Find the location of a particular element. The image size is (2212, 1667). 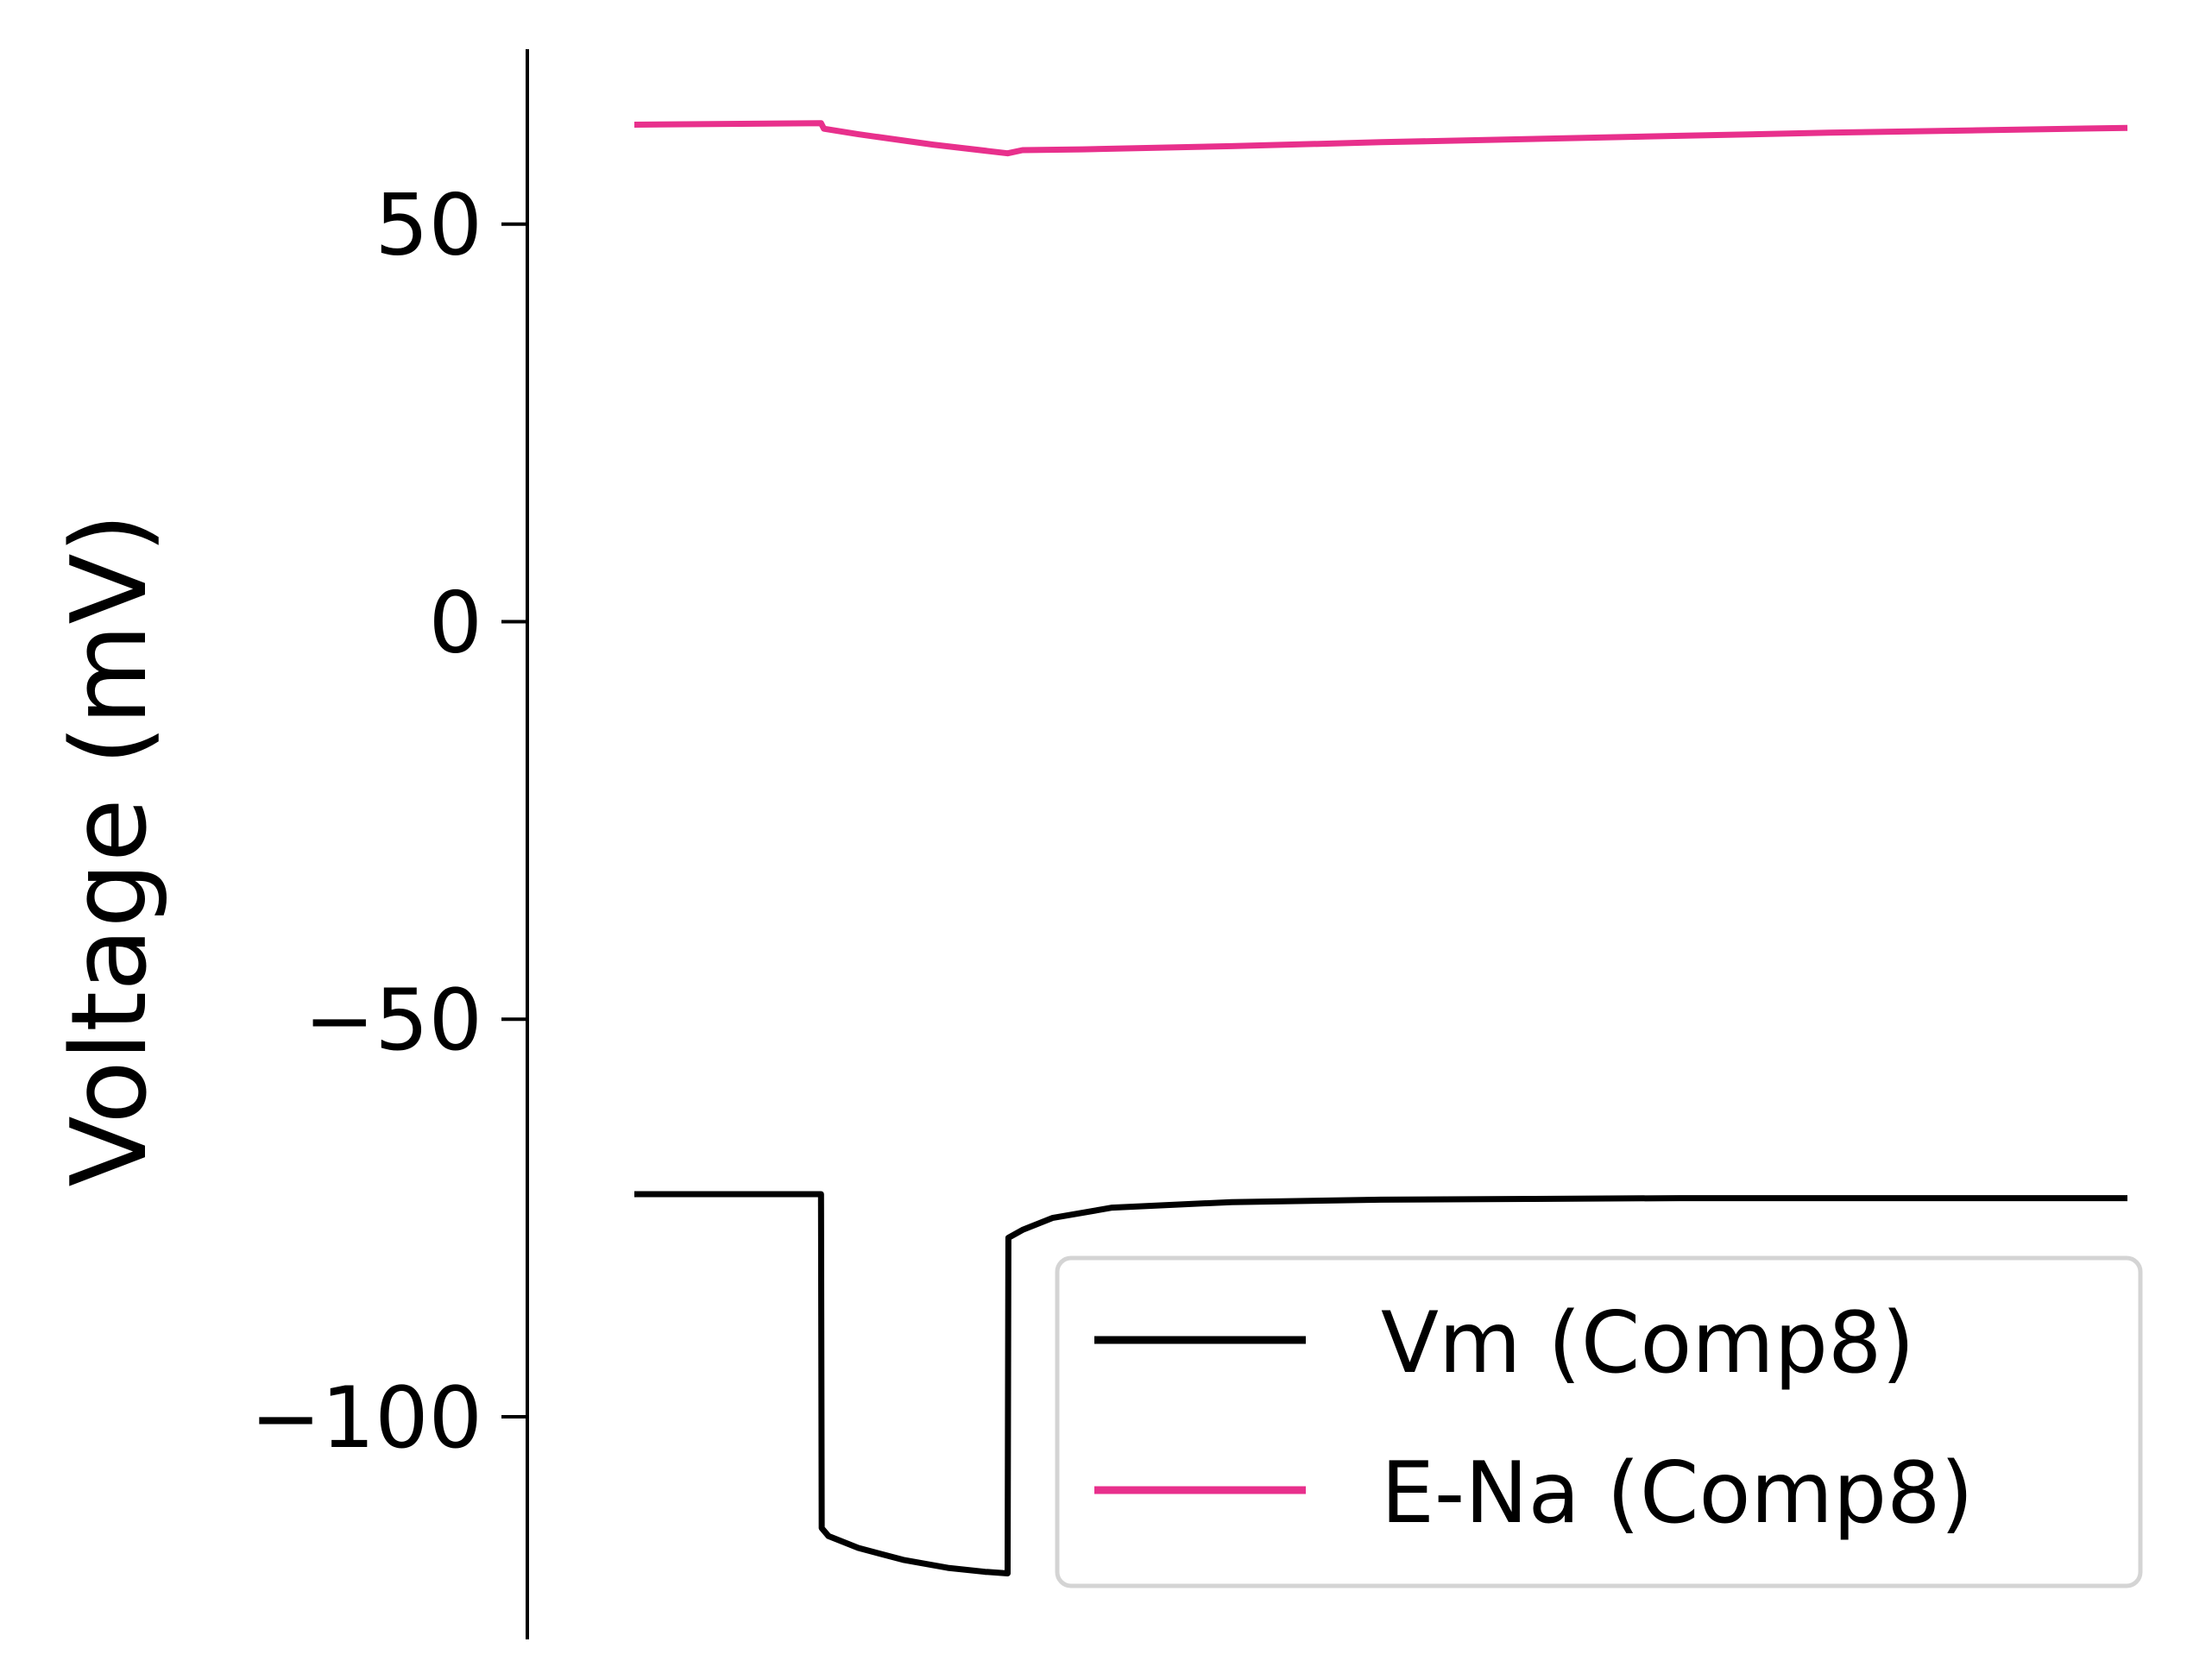

legend-label-vm: Vm (Comp8) is located at coordinates (1648, 1344).